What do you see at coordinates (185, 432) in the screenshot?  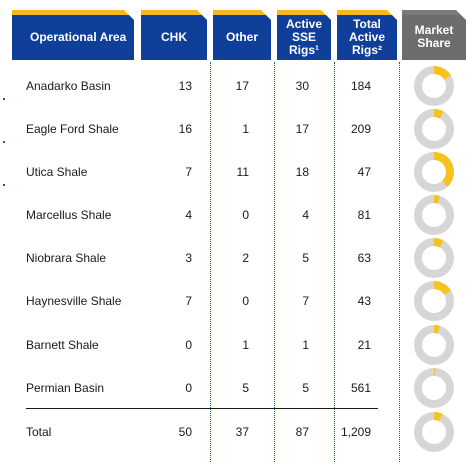 I see `row-chk-value: 50` at bounding box center [185, 432].